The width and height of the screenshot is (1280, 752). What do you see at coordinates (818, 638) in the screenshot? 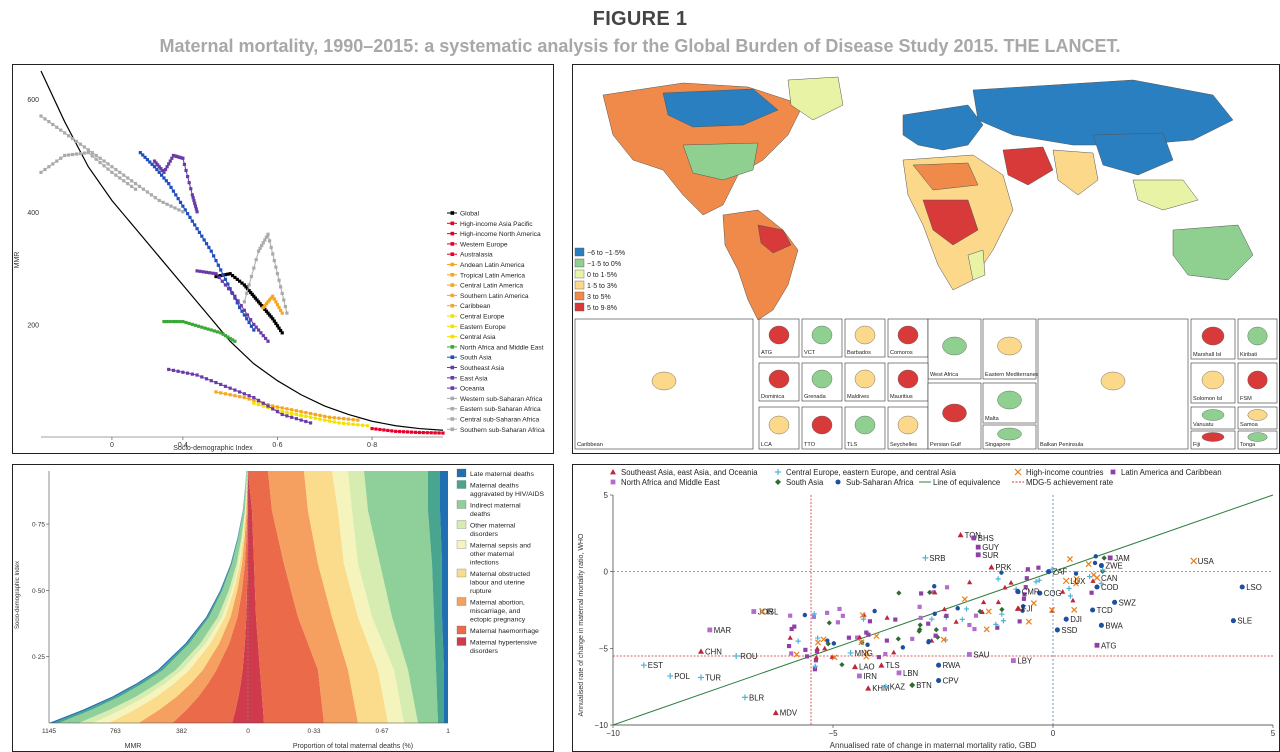
I see `plus-marker` at bounding box center [818, 638].